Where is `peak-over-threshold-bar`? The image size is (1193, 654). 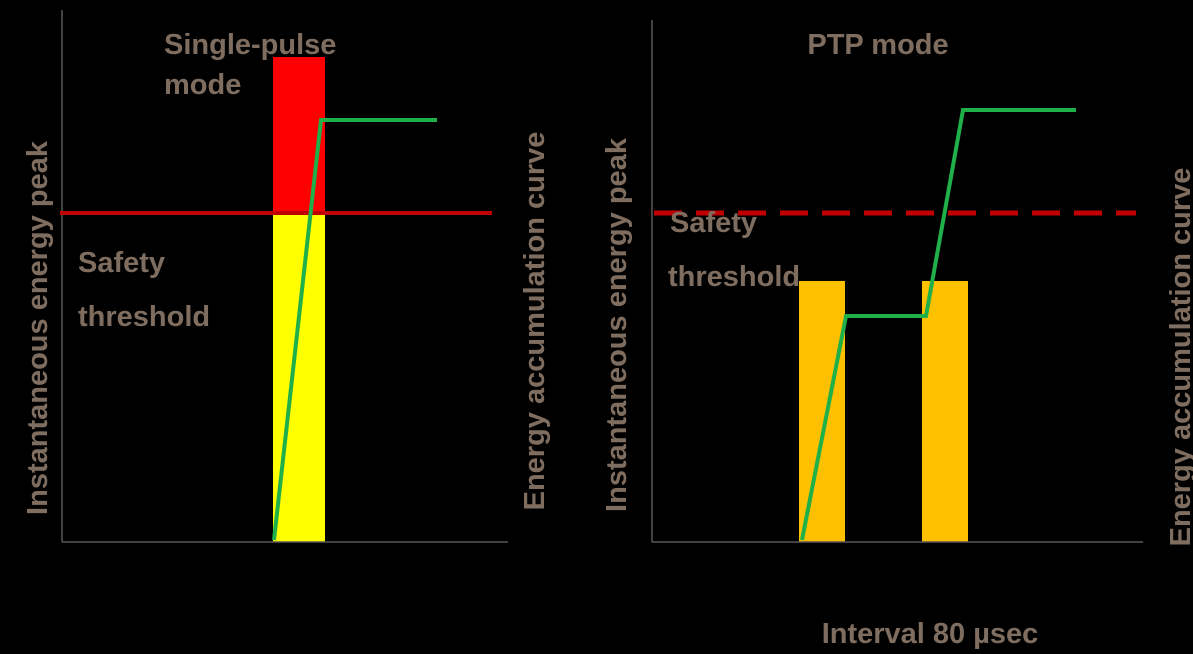
peak-over-threshold-bar is located at coordinates (299, 135).